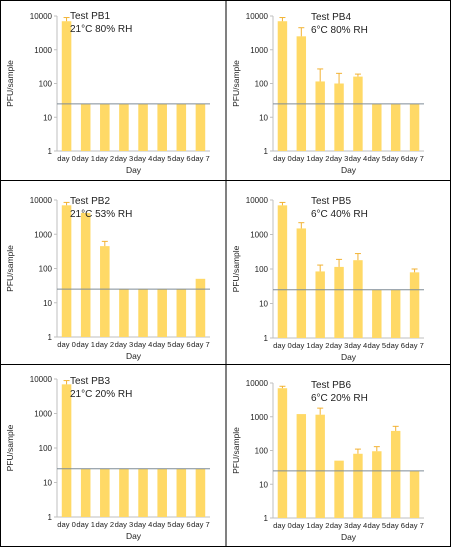 The image size is (451, 547). What do you see at coordinates (90, 16) in the screenshot?
I see `chart-title: Test PB1` at bounding box center [90, 16].